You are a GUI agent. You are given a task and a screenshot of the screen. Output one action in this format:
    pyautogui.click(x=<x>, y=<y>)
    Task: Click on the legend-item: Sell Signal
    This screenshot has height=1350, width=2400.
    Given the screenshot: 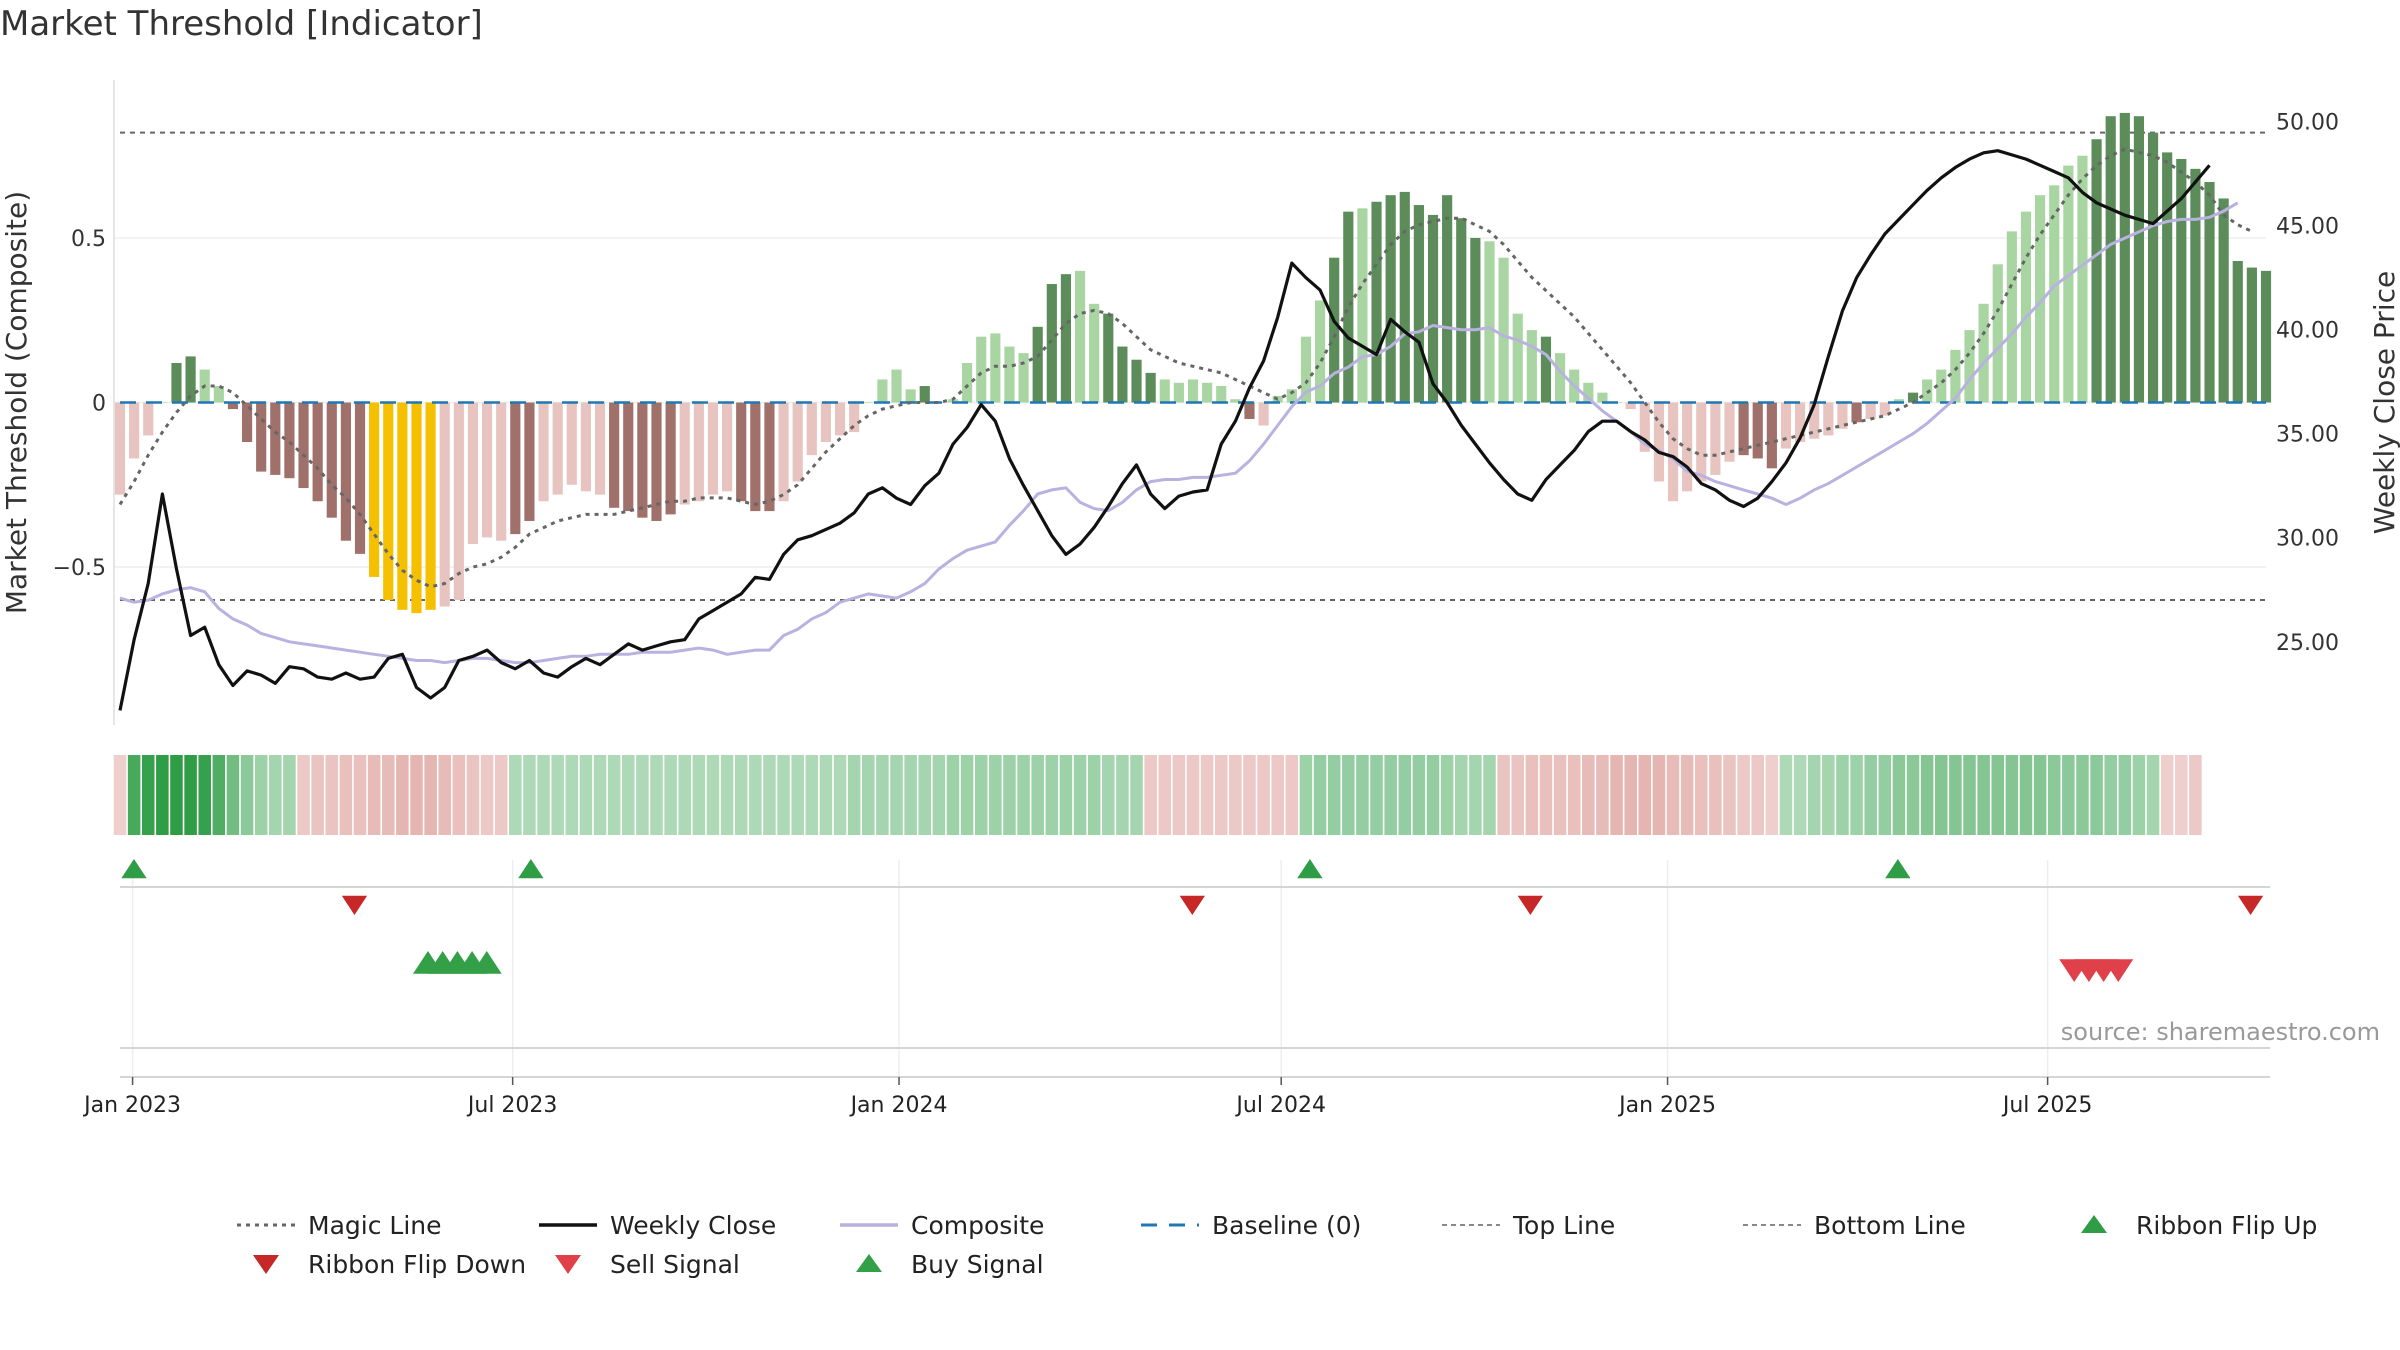 What is the action you would take?
    pyautogui.click(x=647, y=1264)
    